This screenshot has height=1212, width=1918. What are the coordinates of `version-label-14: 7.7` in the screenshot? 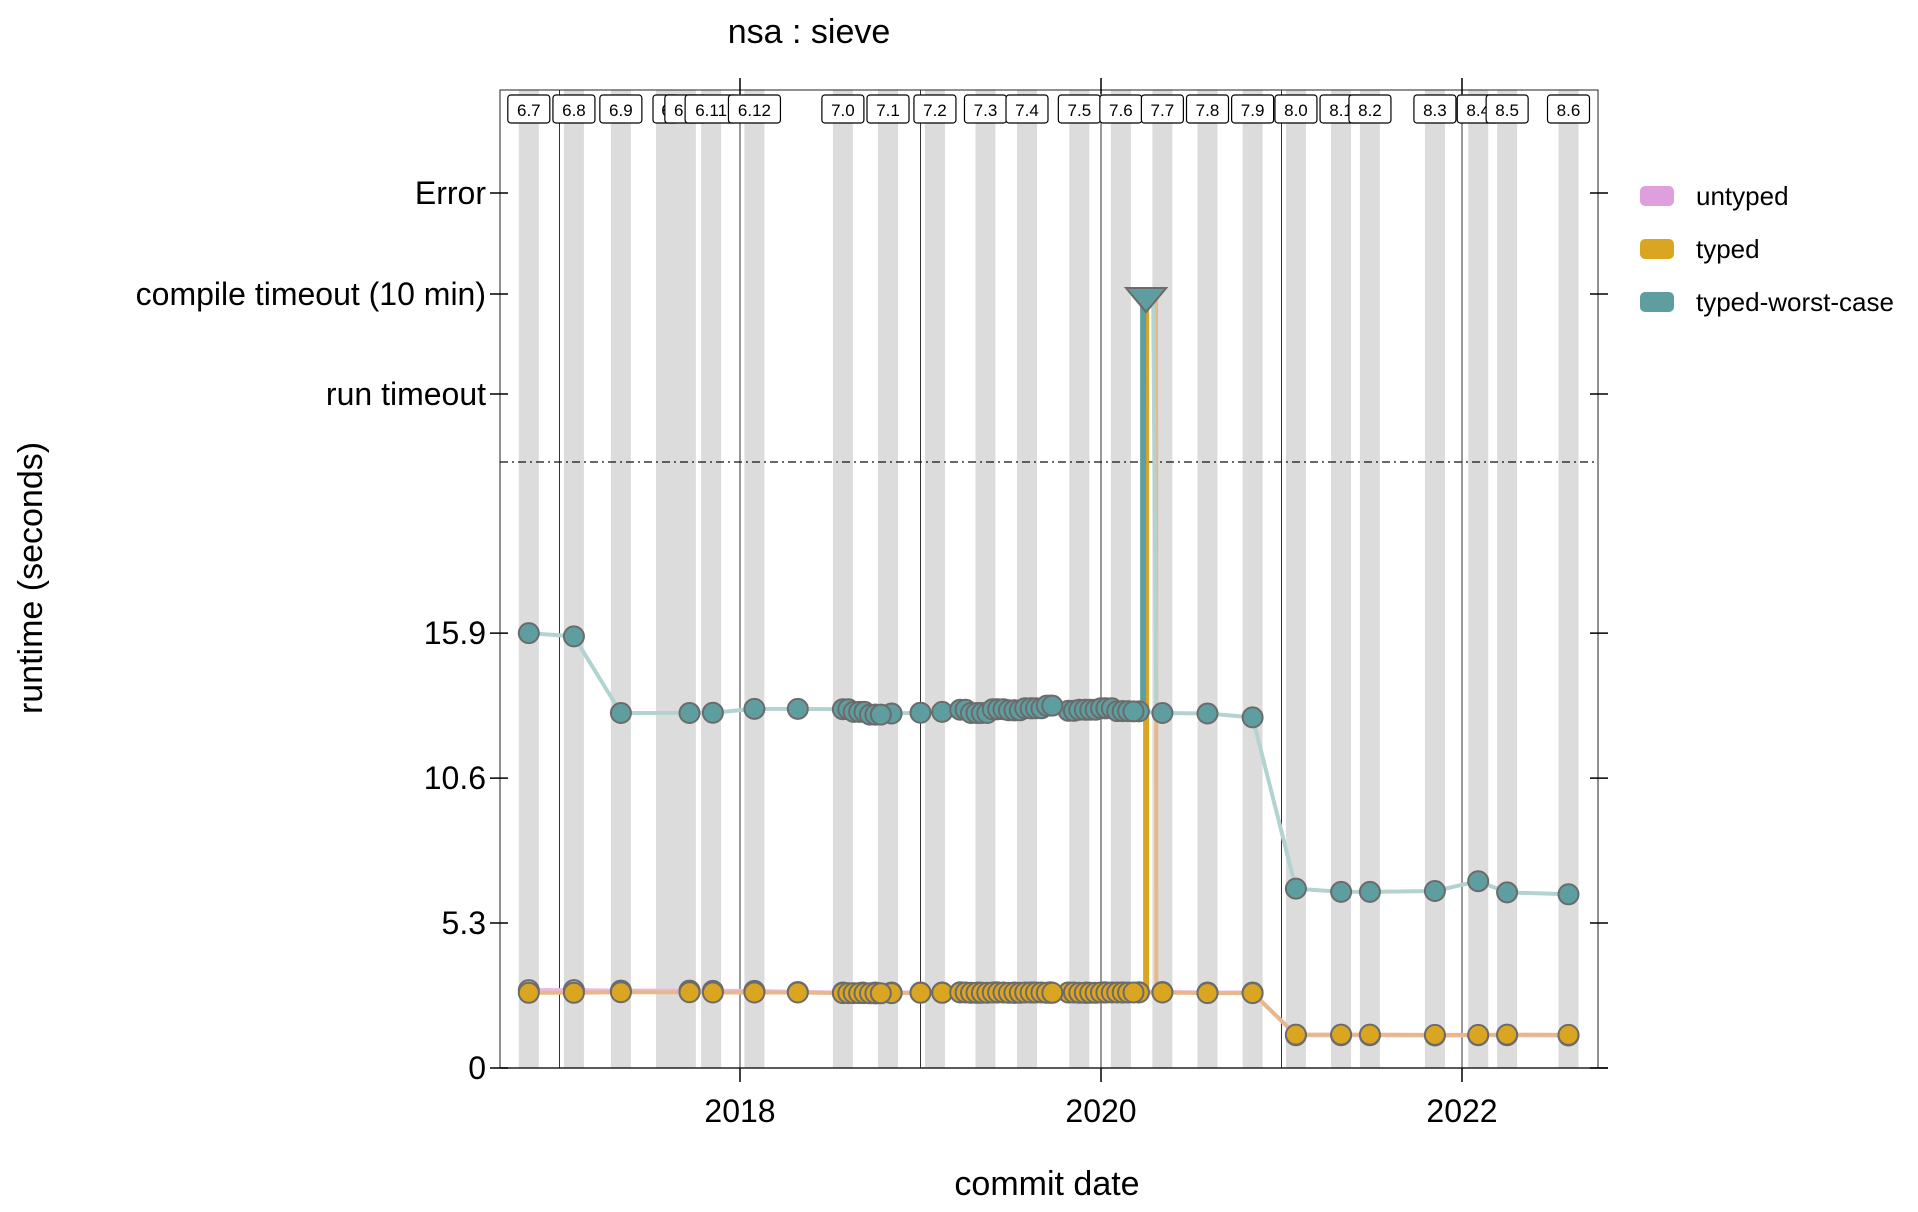 It's located at (1162, 109).